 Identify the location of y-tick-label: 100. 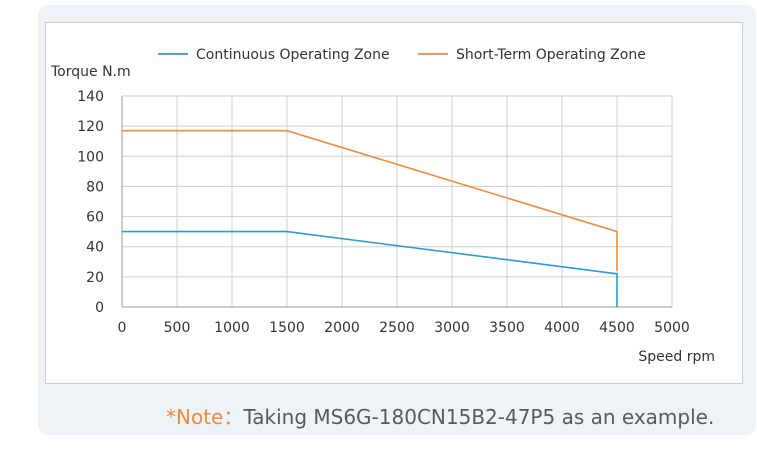
(90, 157).